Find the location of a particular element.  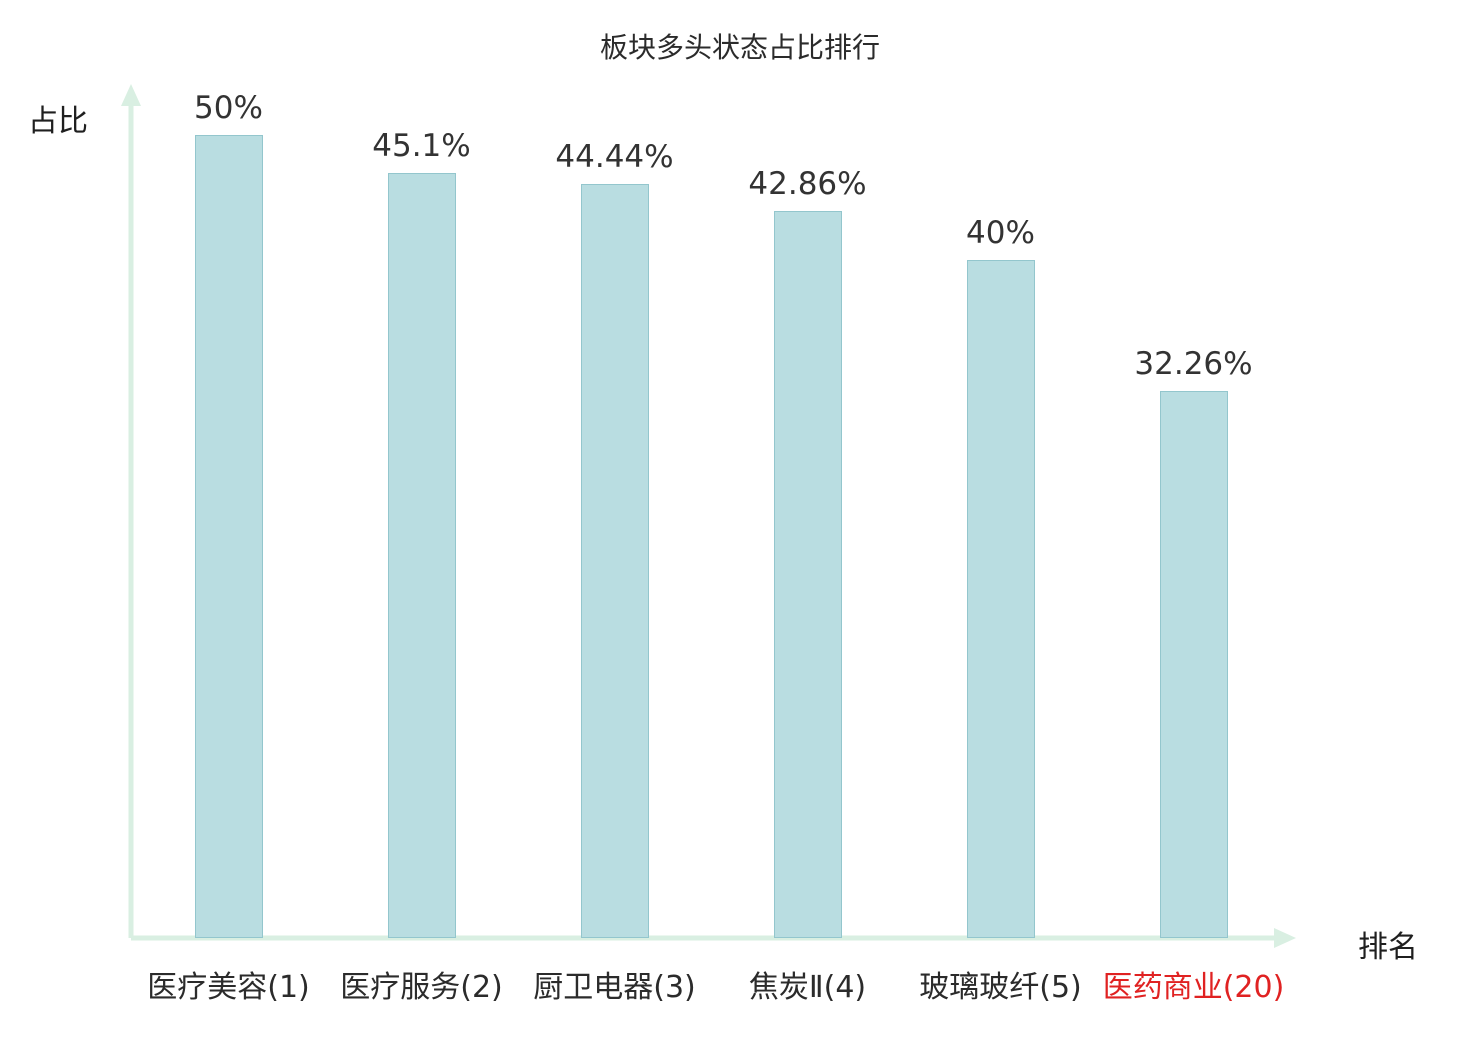

category-label: 厨卫电器(3) is located at coordinates (614, 987).